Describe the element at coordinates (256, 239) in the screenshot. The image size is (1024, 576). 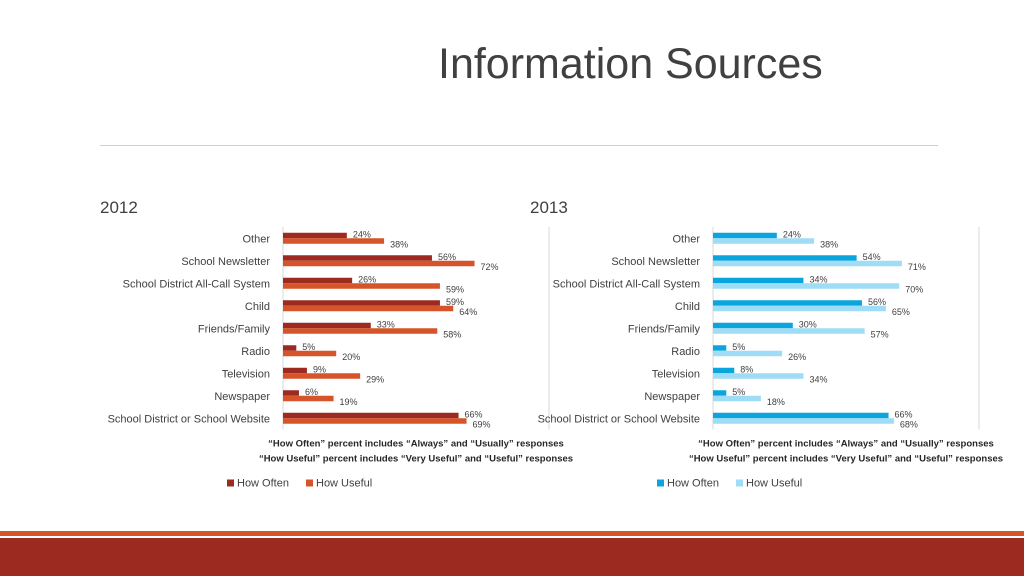
I see `category-label: Other` at that location.